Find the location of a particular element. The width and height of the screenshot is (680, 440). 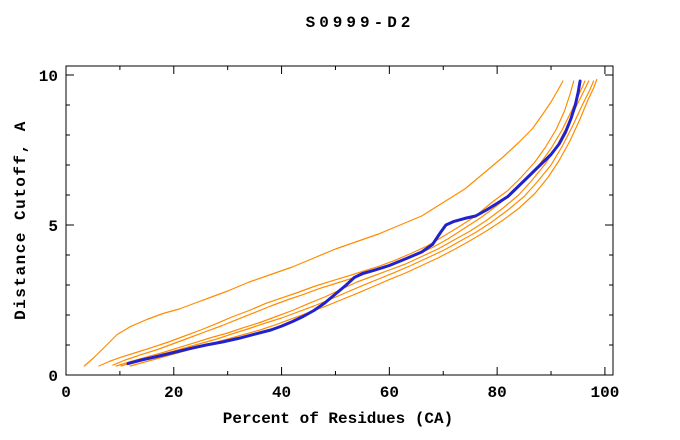

y-tick-label: 5 is located at coordinates (53, 227).